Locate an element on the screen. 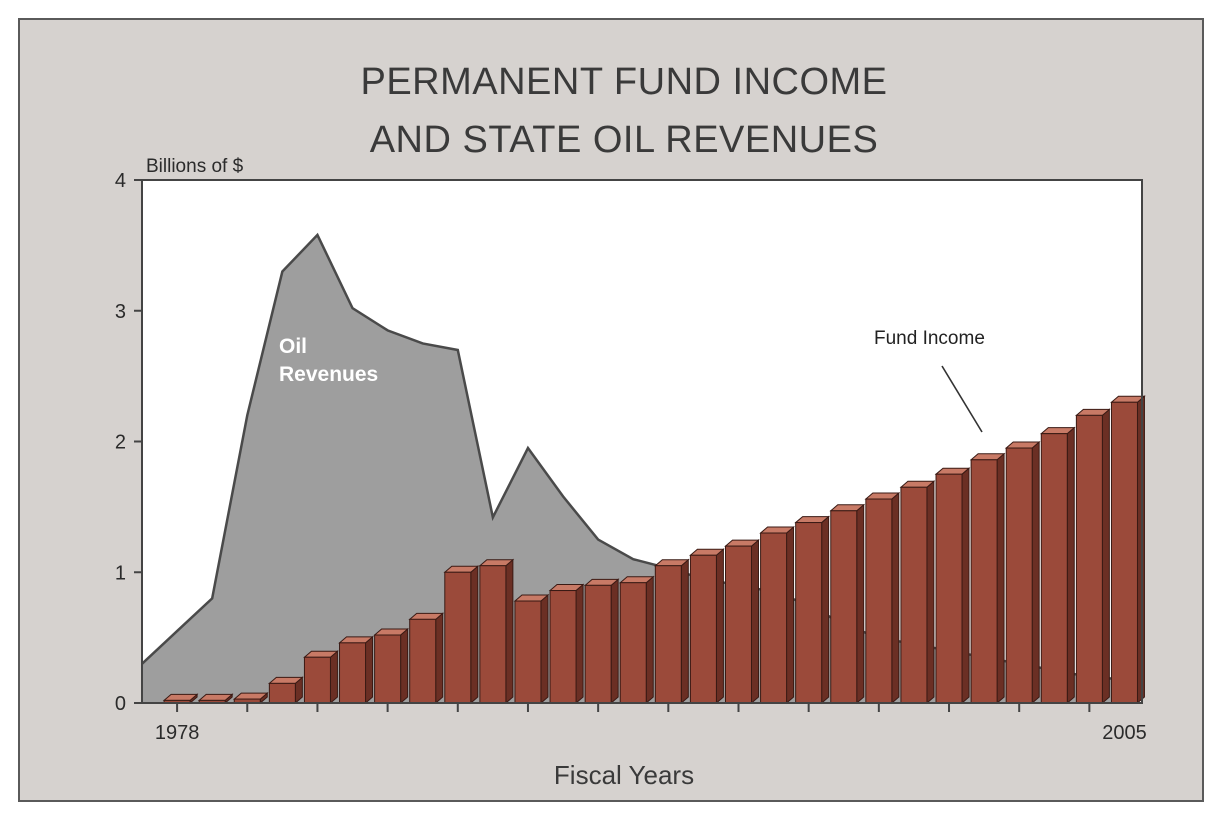  bar-1983 is located at coordinates (356, 670).